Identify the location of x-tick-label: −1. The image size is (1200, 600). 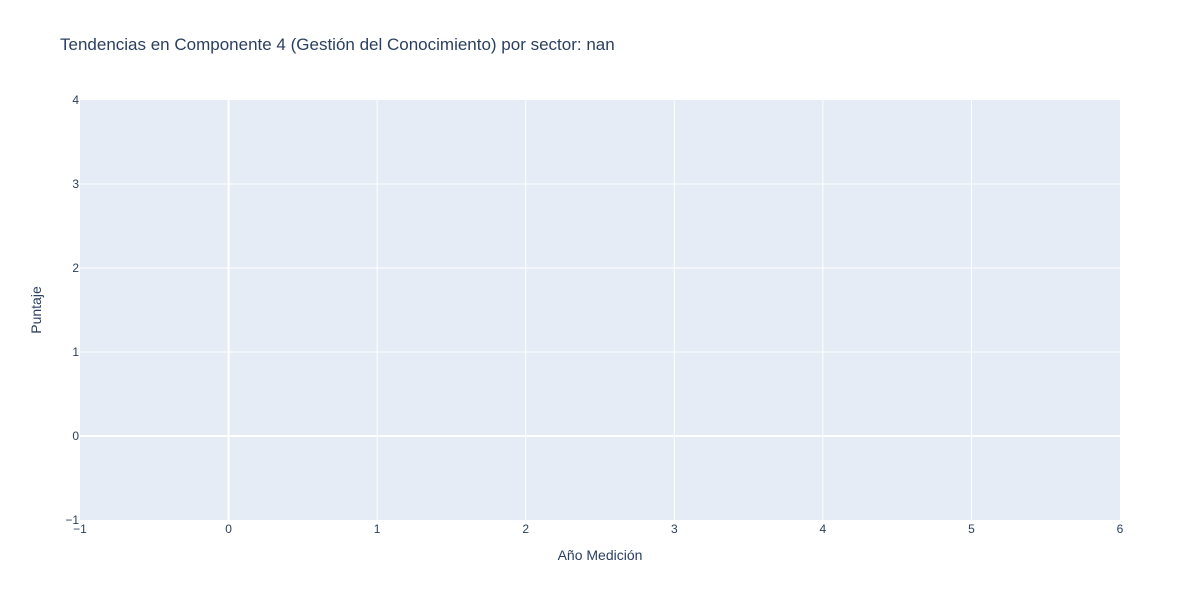
(80, 529).